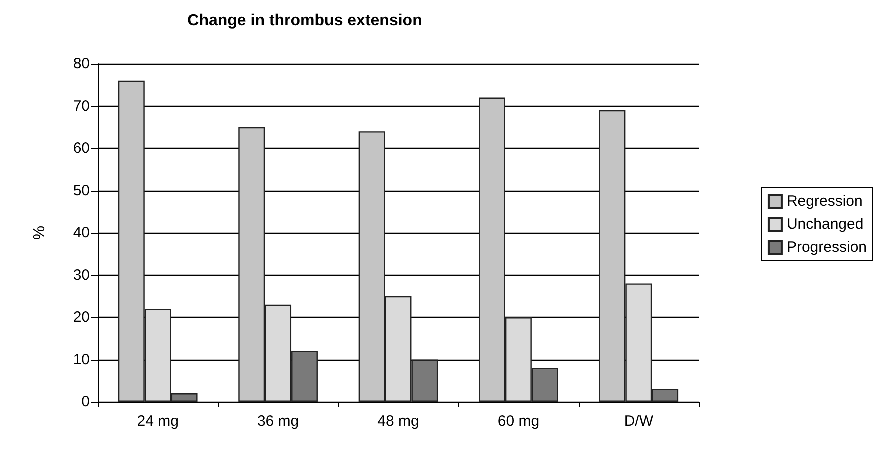 This screenshot has width=879, height=449. What do you see at coordinates (81, 64) in the screenshot?
I see `y-tick-label: 80` at bounding box center [81, 64].